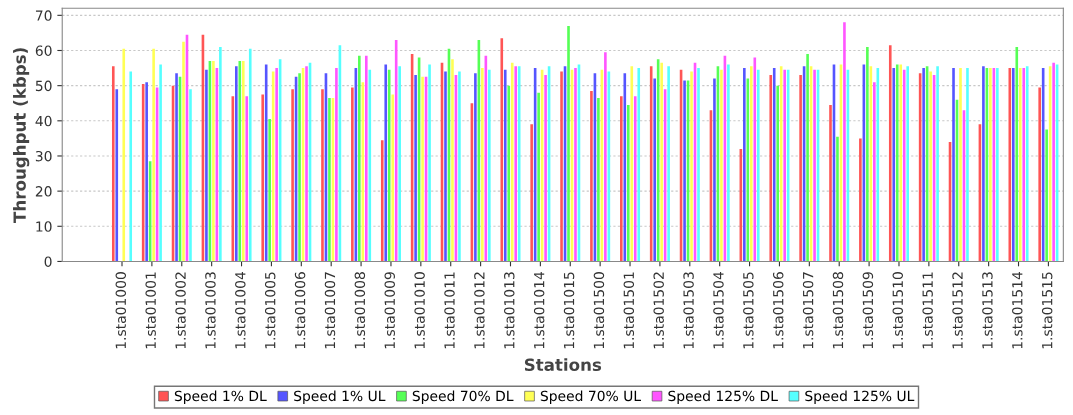 The width and height of the screenshot is (1073, 415). Describe the element at coordinates (44, 226) in the screenshot. I see `y-tick-label: 10` at that location.